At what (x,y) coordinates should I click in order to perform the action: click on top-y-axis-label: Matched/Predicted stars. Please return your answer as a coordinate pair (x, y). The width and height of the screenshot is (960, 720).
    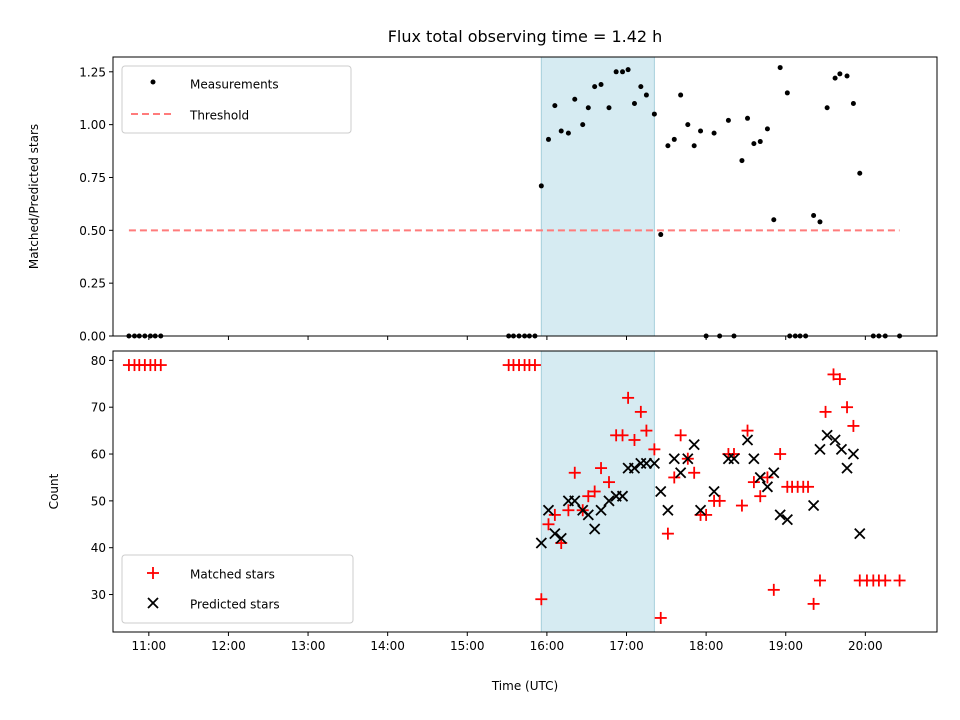
    Looking at the image, I should click on (34, 196).